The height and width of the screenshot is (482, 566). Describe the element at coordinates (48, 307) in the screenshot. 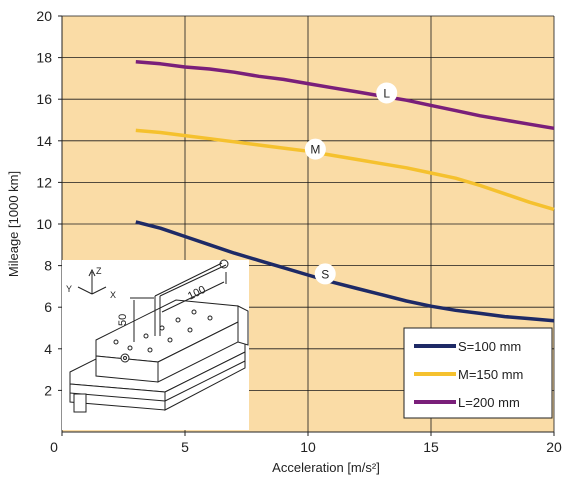

I see `y-tick-label-6: 6` at that location.